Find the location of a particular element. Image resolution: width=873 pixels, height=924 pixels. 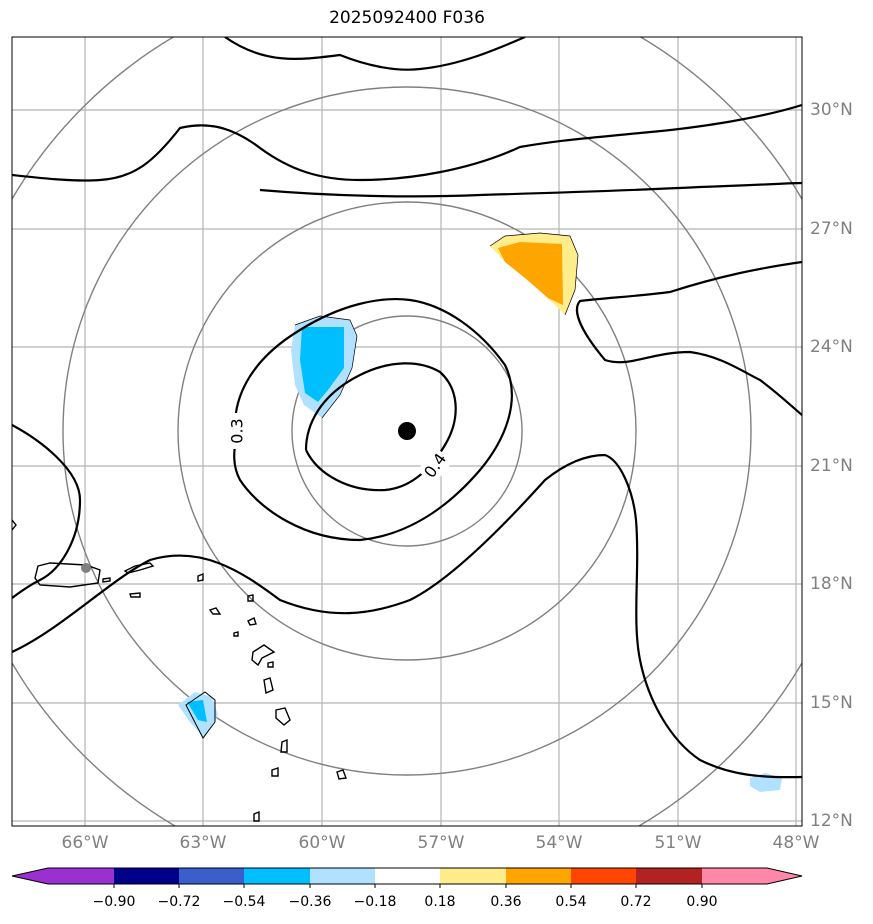

lon-tick-label: 66°W is located at coordinates (85, 843).